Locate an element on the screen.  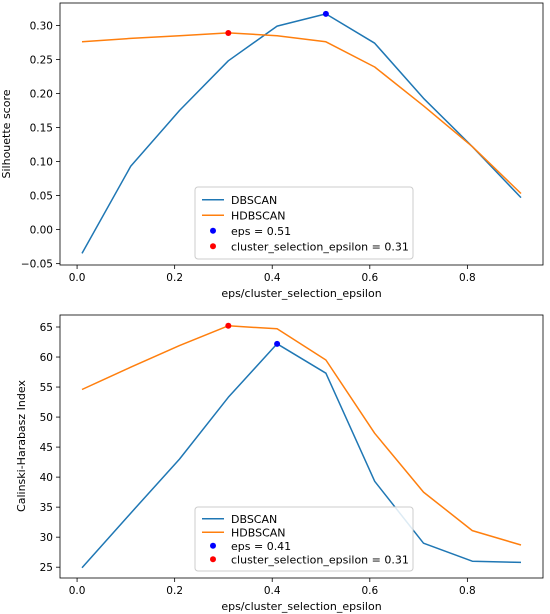
y-tick-label: 0.05 is located at coordinates (41, 197).